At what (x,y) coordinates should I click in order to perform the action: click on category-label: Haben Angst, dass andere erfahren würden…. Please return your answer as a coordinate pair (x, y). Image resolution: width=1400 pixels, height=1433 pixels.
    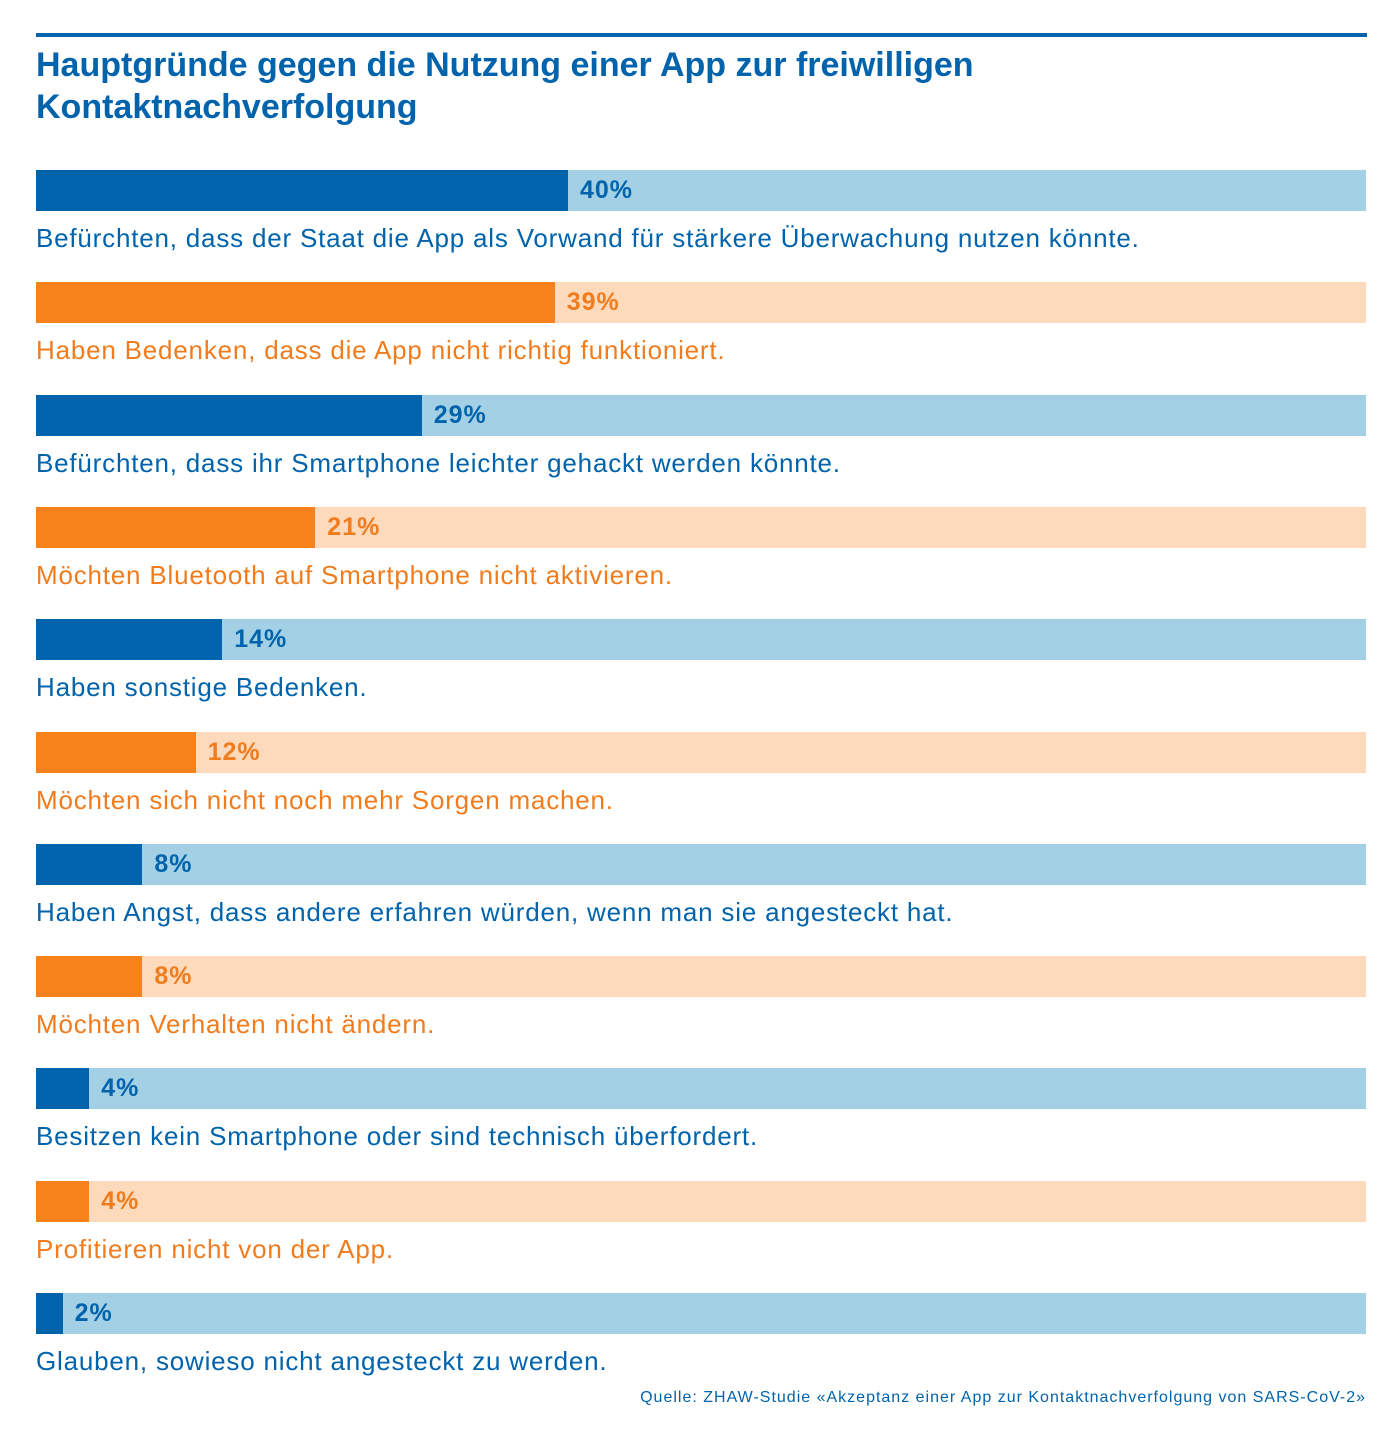
    Looking at the image, I should click on (495, 911).